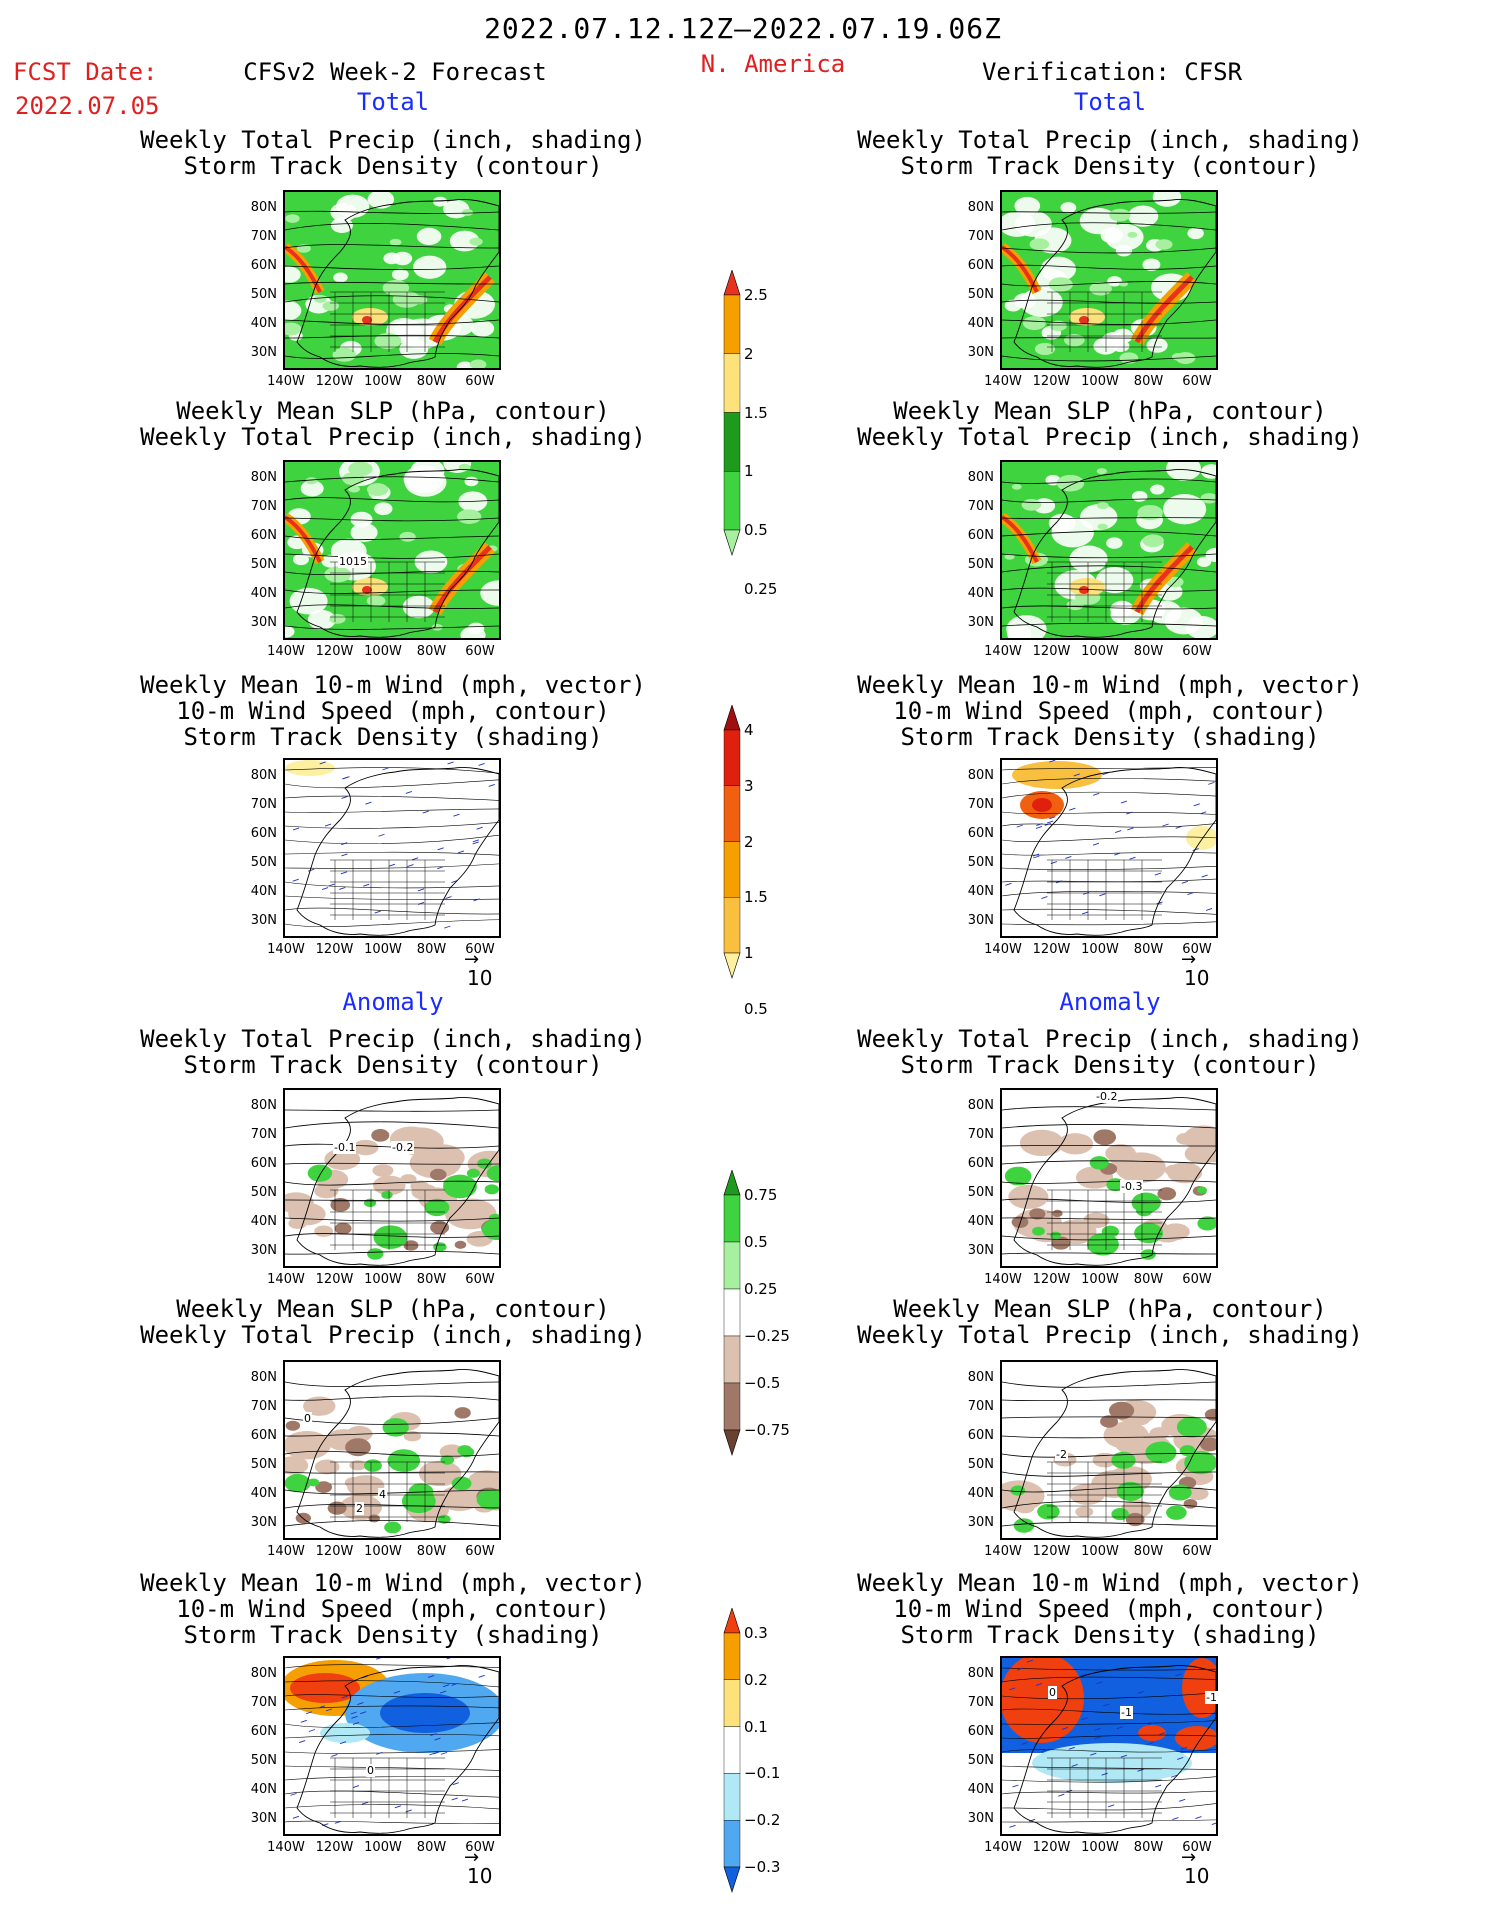 The width and height of the screenshot is (1487, 1925). I want to click on lon-tick-r4c0-1: 120W, so click(334, 1551).